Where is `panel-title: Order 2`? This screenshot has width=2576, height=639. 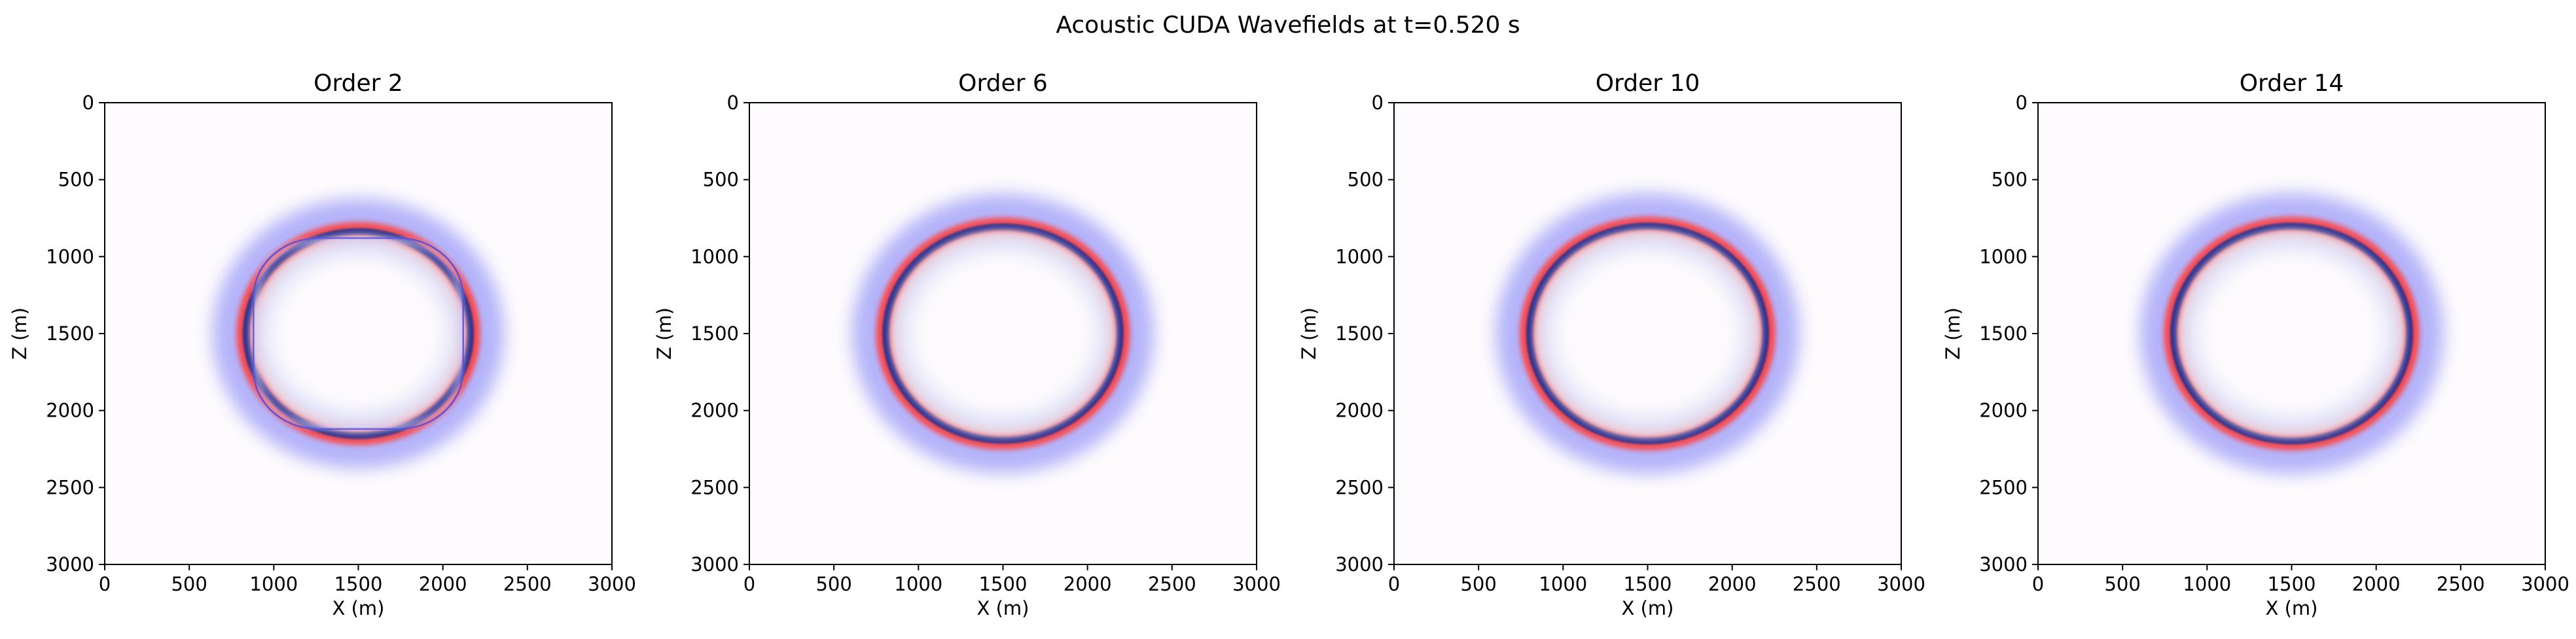
panel-title: Order 2 is located at coordinates (358, 84).